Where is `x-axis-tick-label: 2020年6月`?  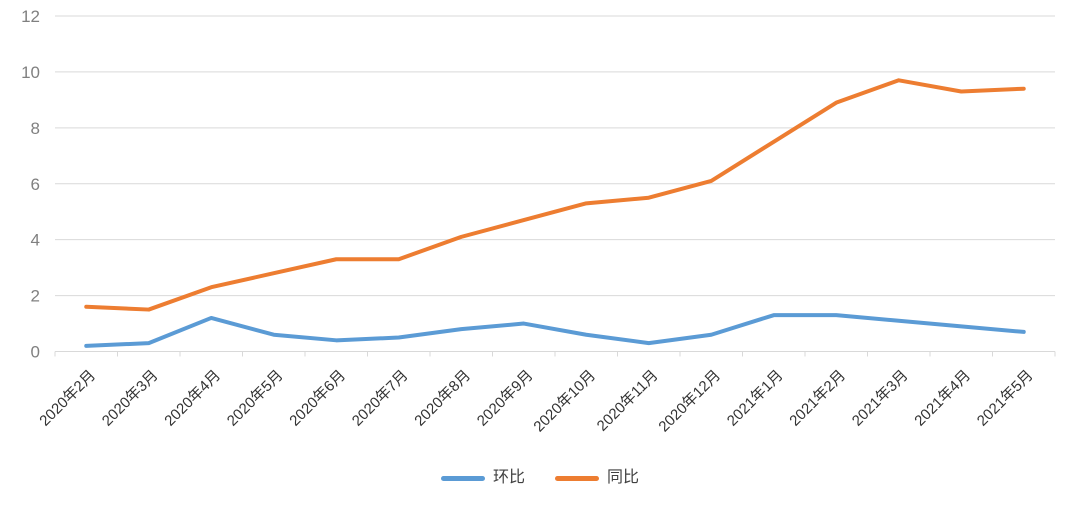
x-axis-tick-label: 2020年6月 is located at coordinates (317, 398).